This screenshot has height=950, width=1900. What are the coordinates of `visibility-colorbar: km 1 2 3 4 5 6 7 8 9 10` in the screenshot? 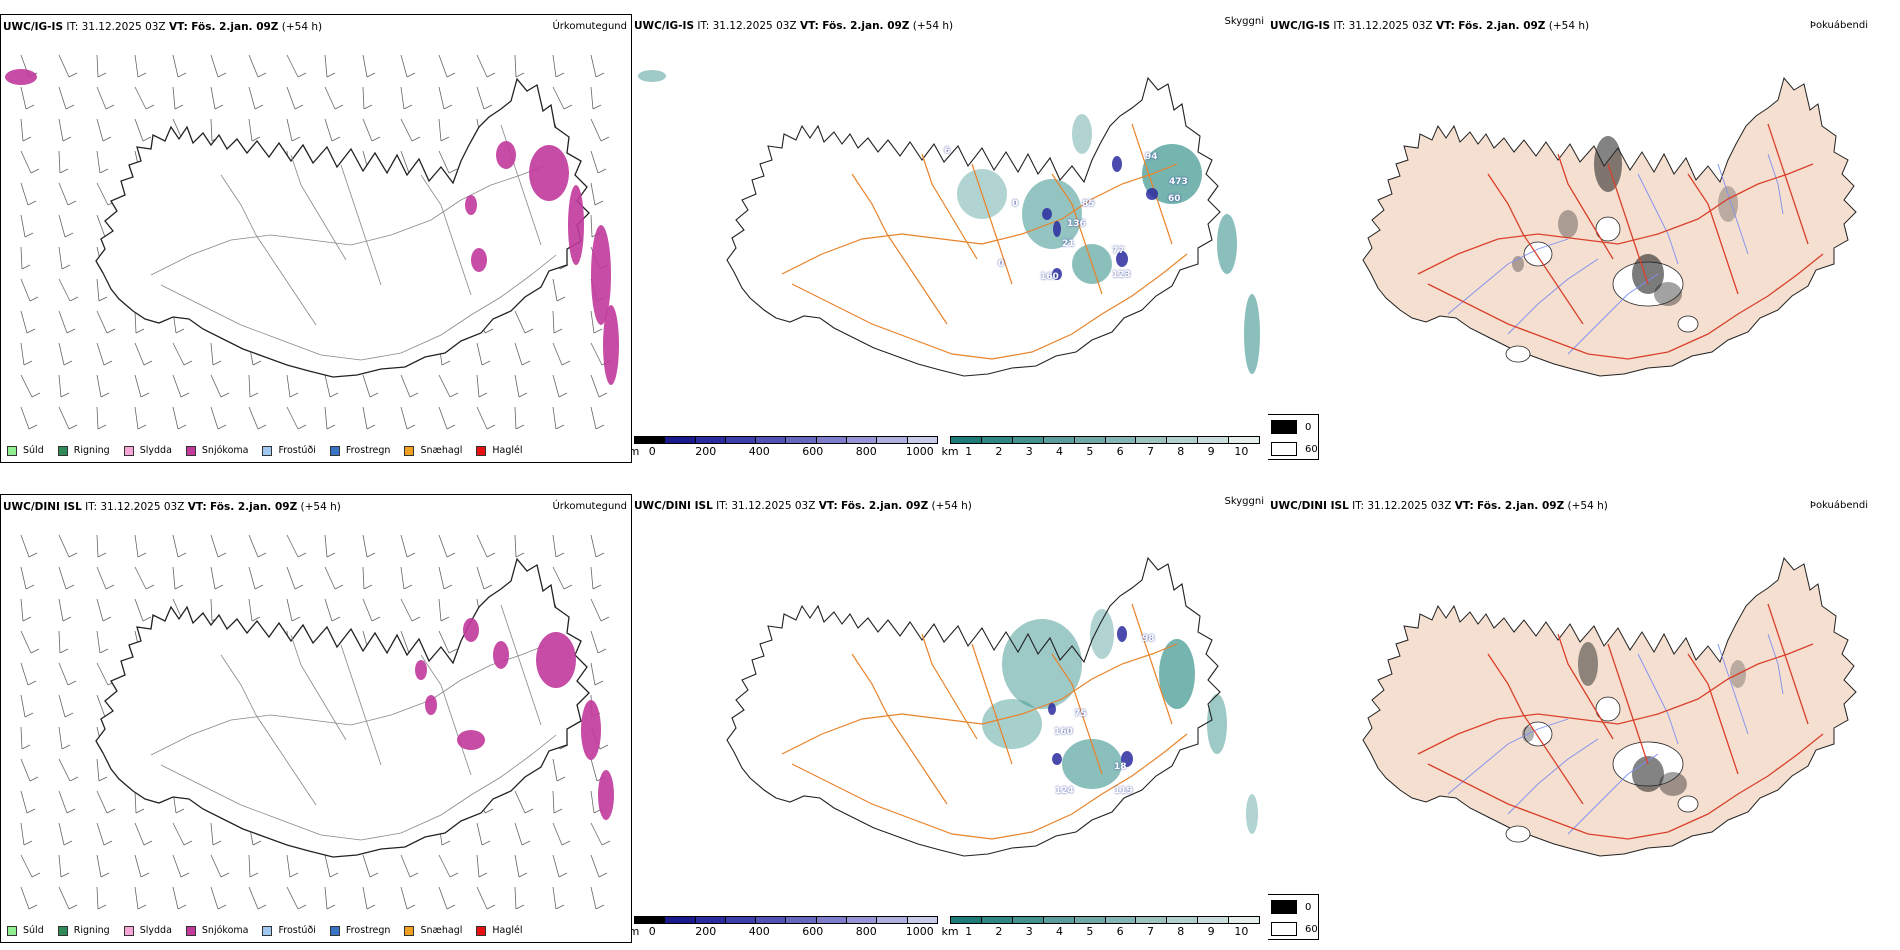 It's located at (1100, 927).